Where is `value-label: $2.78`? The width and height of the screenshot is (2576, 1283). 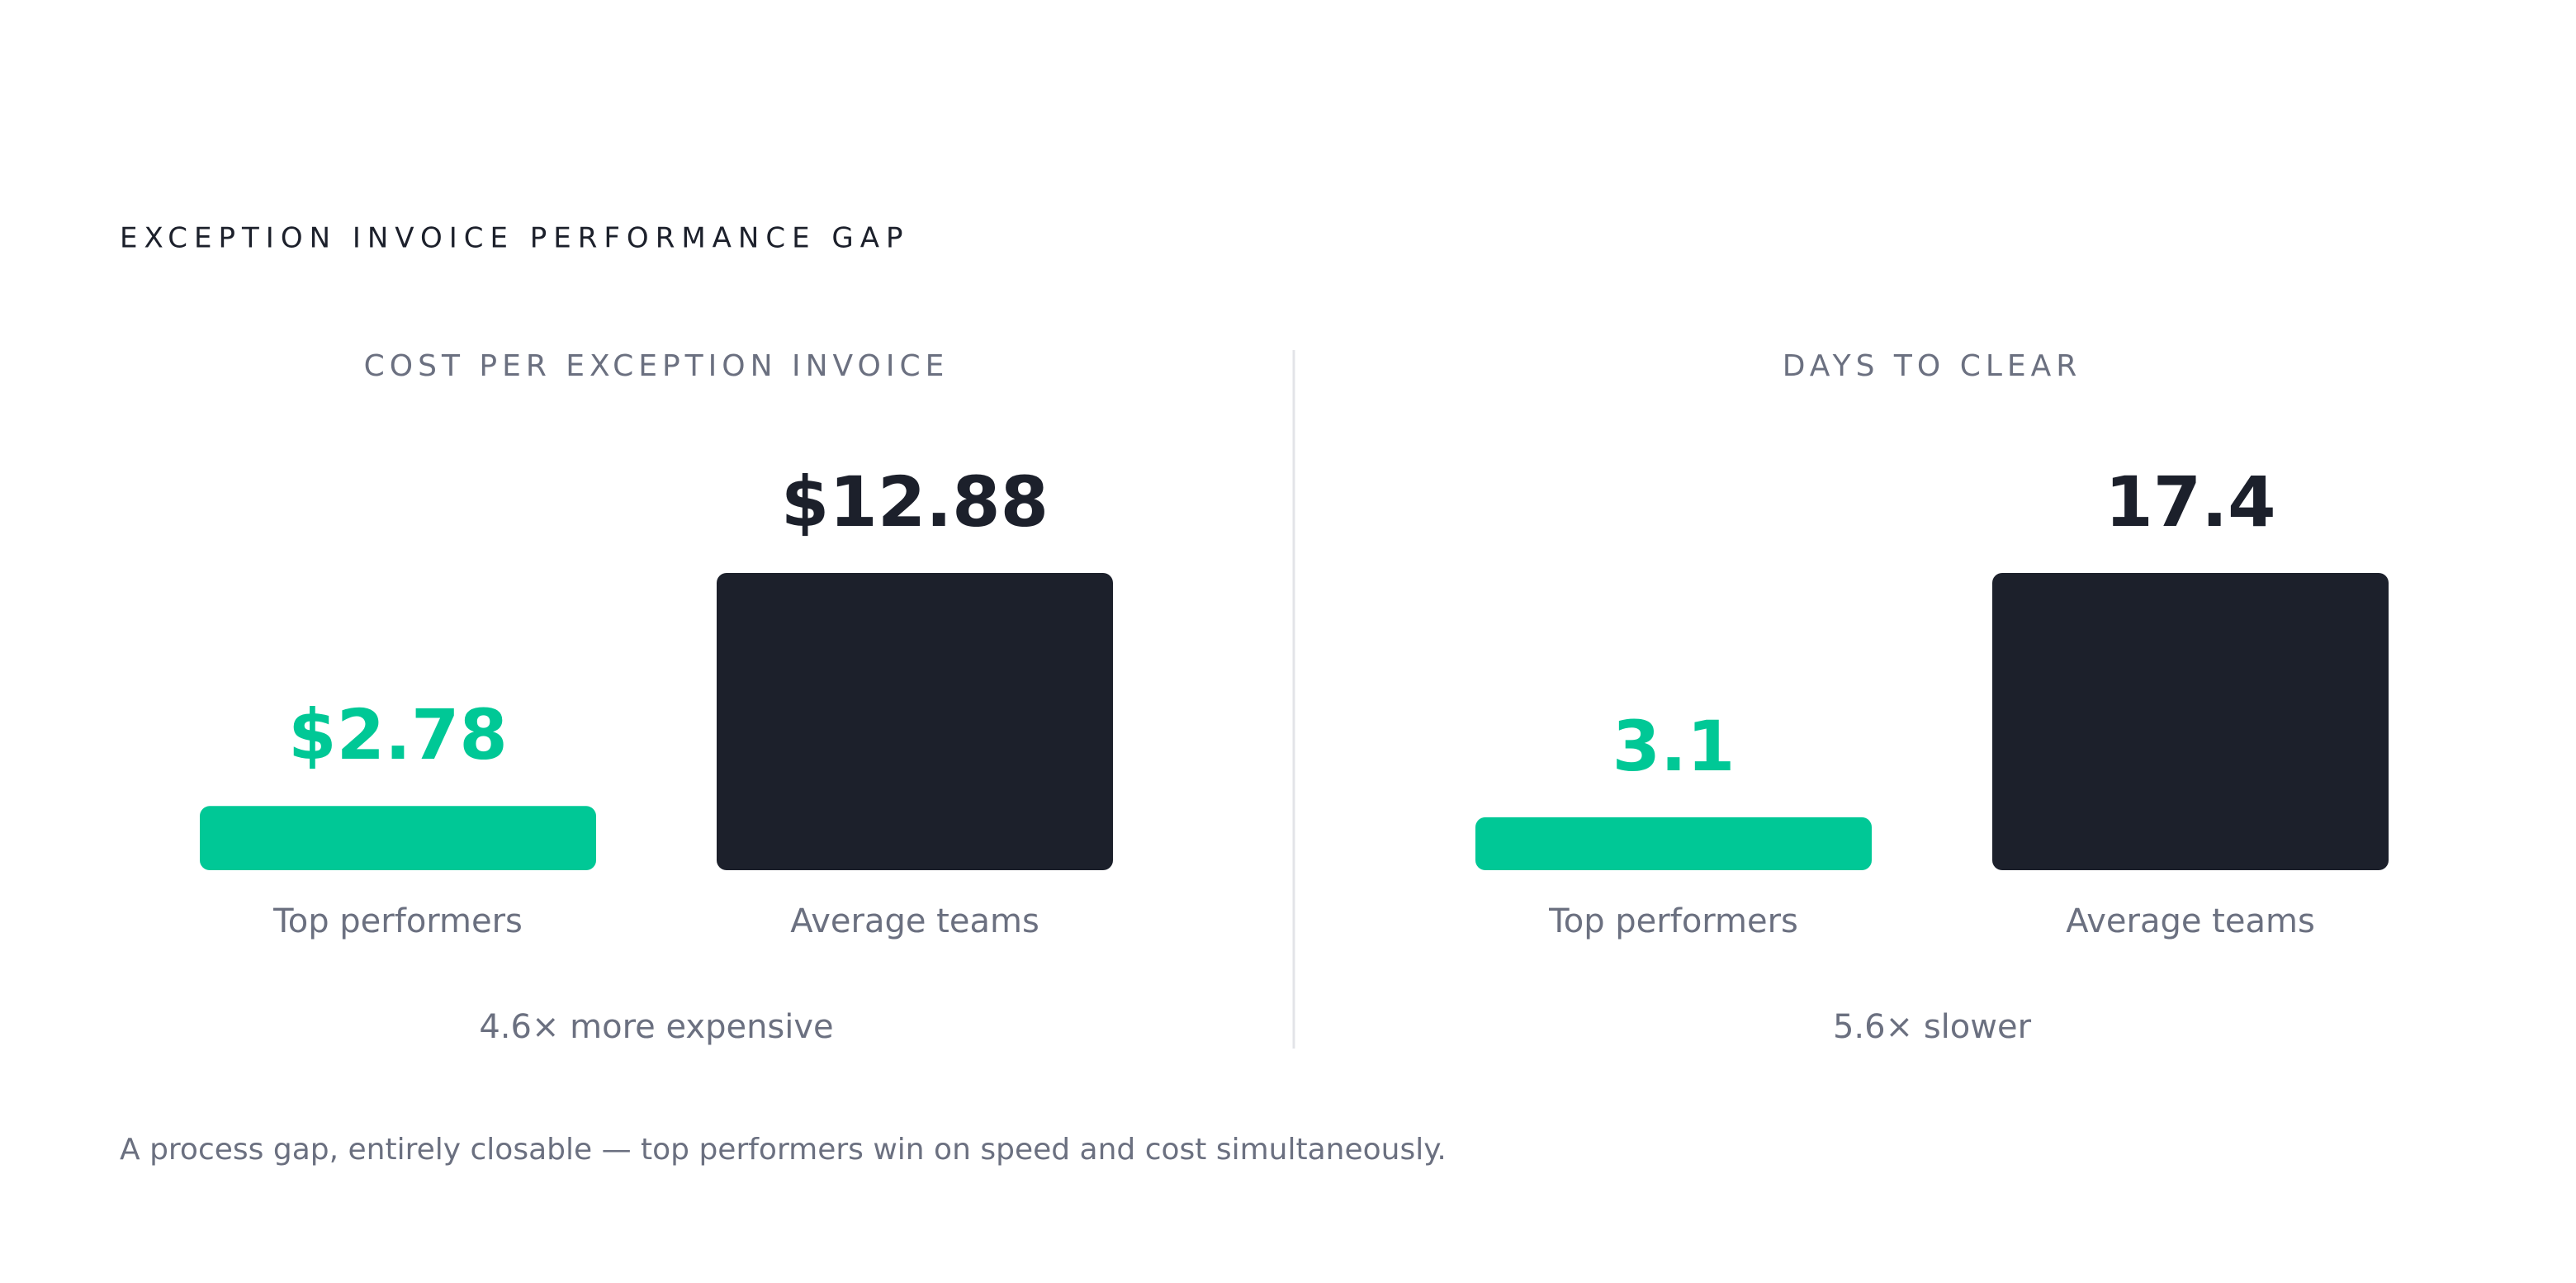
value-label: $2.78 is located at coordinates (398, 734).